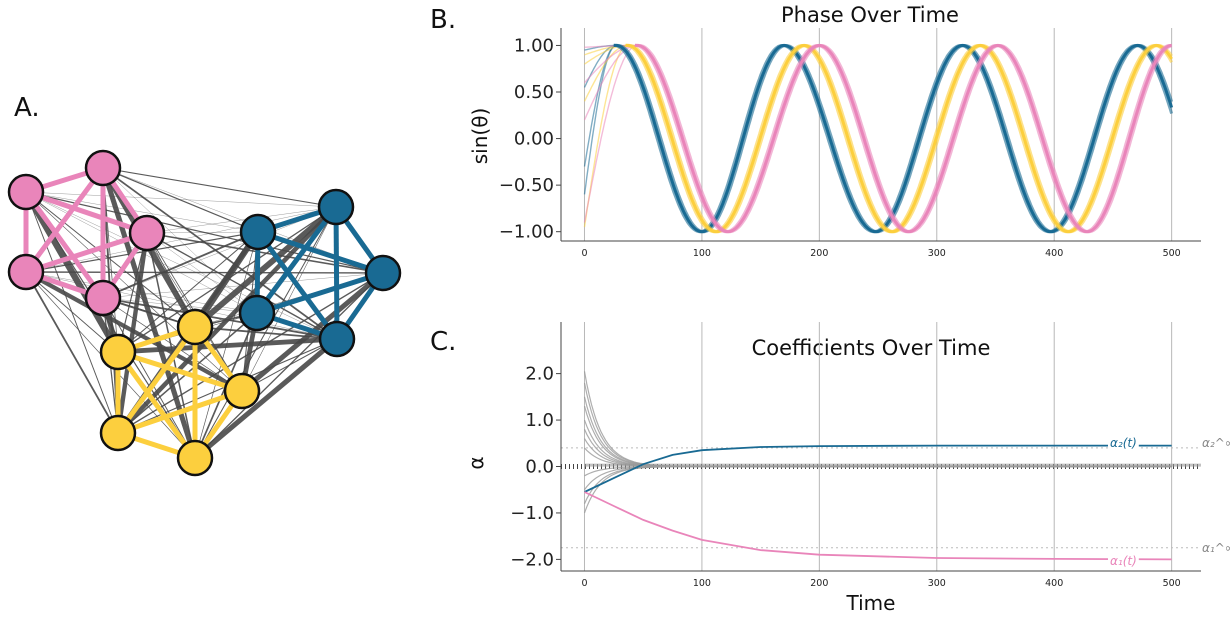  What do you see at coordinates (443, 342) in the screenshot?
I see `panel-c-label: C.` at bounding box center [443, 342].